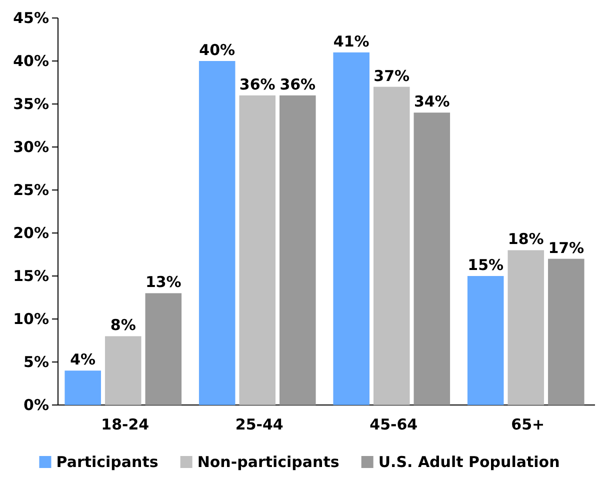 The image size is (599, 481). I want to click on data-label: 17%, so click(566, 247).